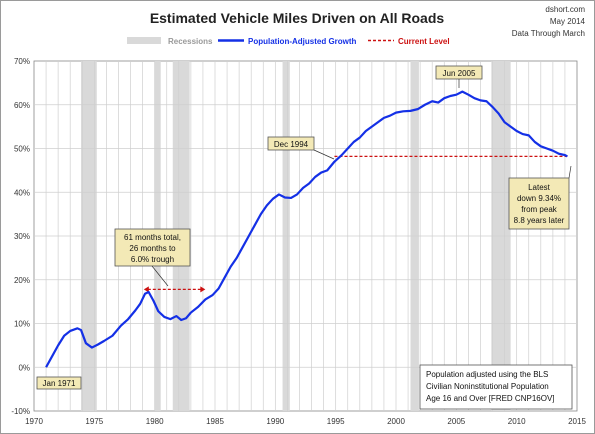  Describe the element at coordinates (144, 40) in the screenshot. I see `legend-recession-swatch` at that location.